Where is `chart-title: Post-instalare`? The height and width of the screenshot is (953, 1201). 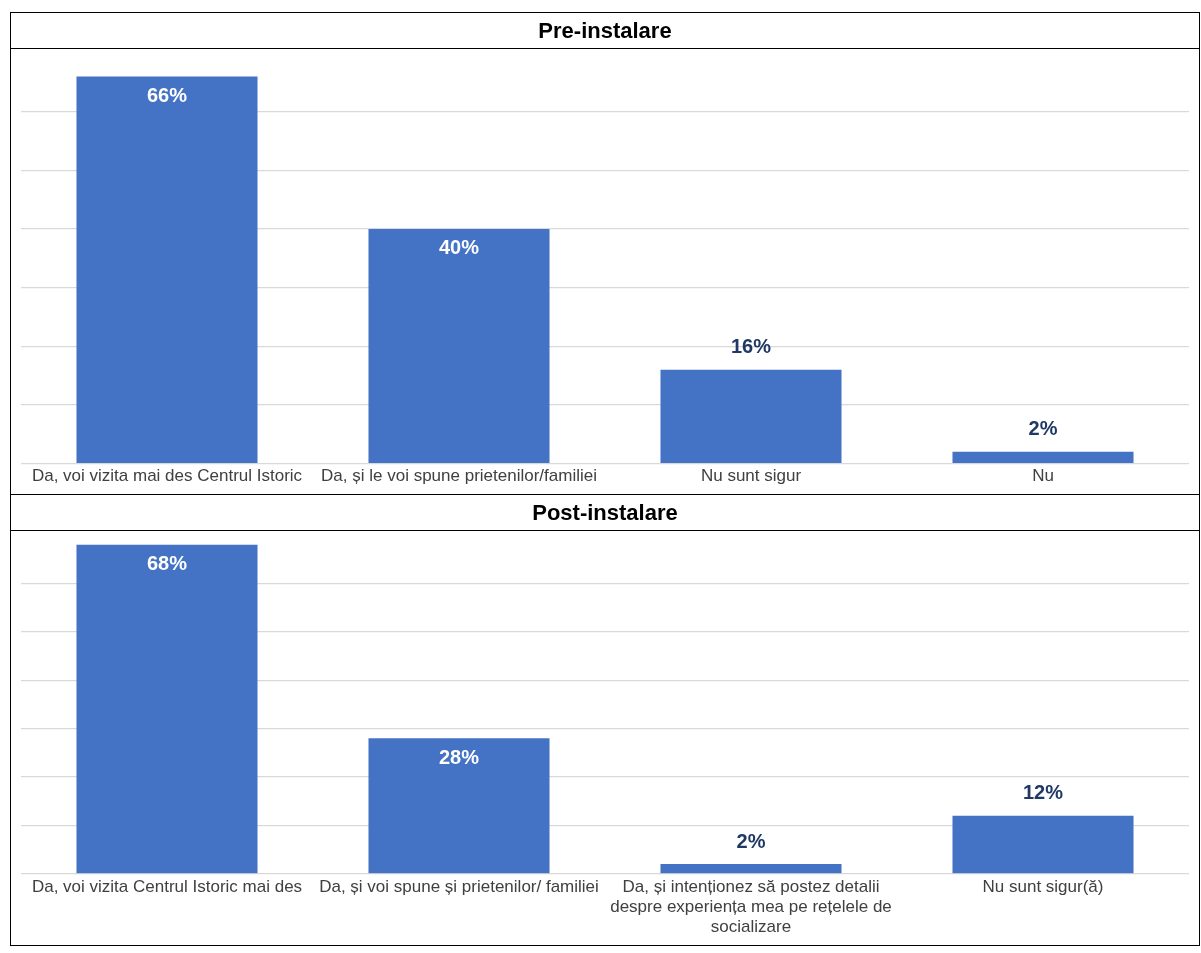 chart-title: Post-instalare is located at coordinates (605, 513).